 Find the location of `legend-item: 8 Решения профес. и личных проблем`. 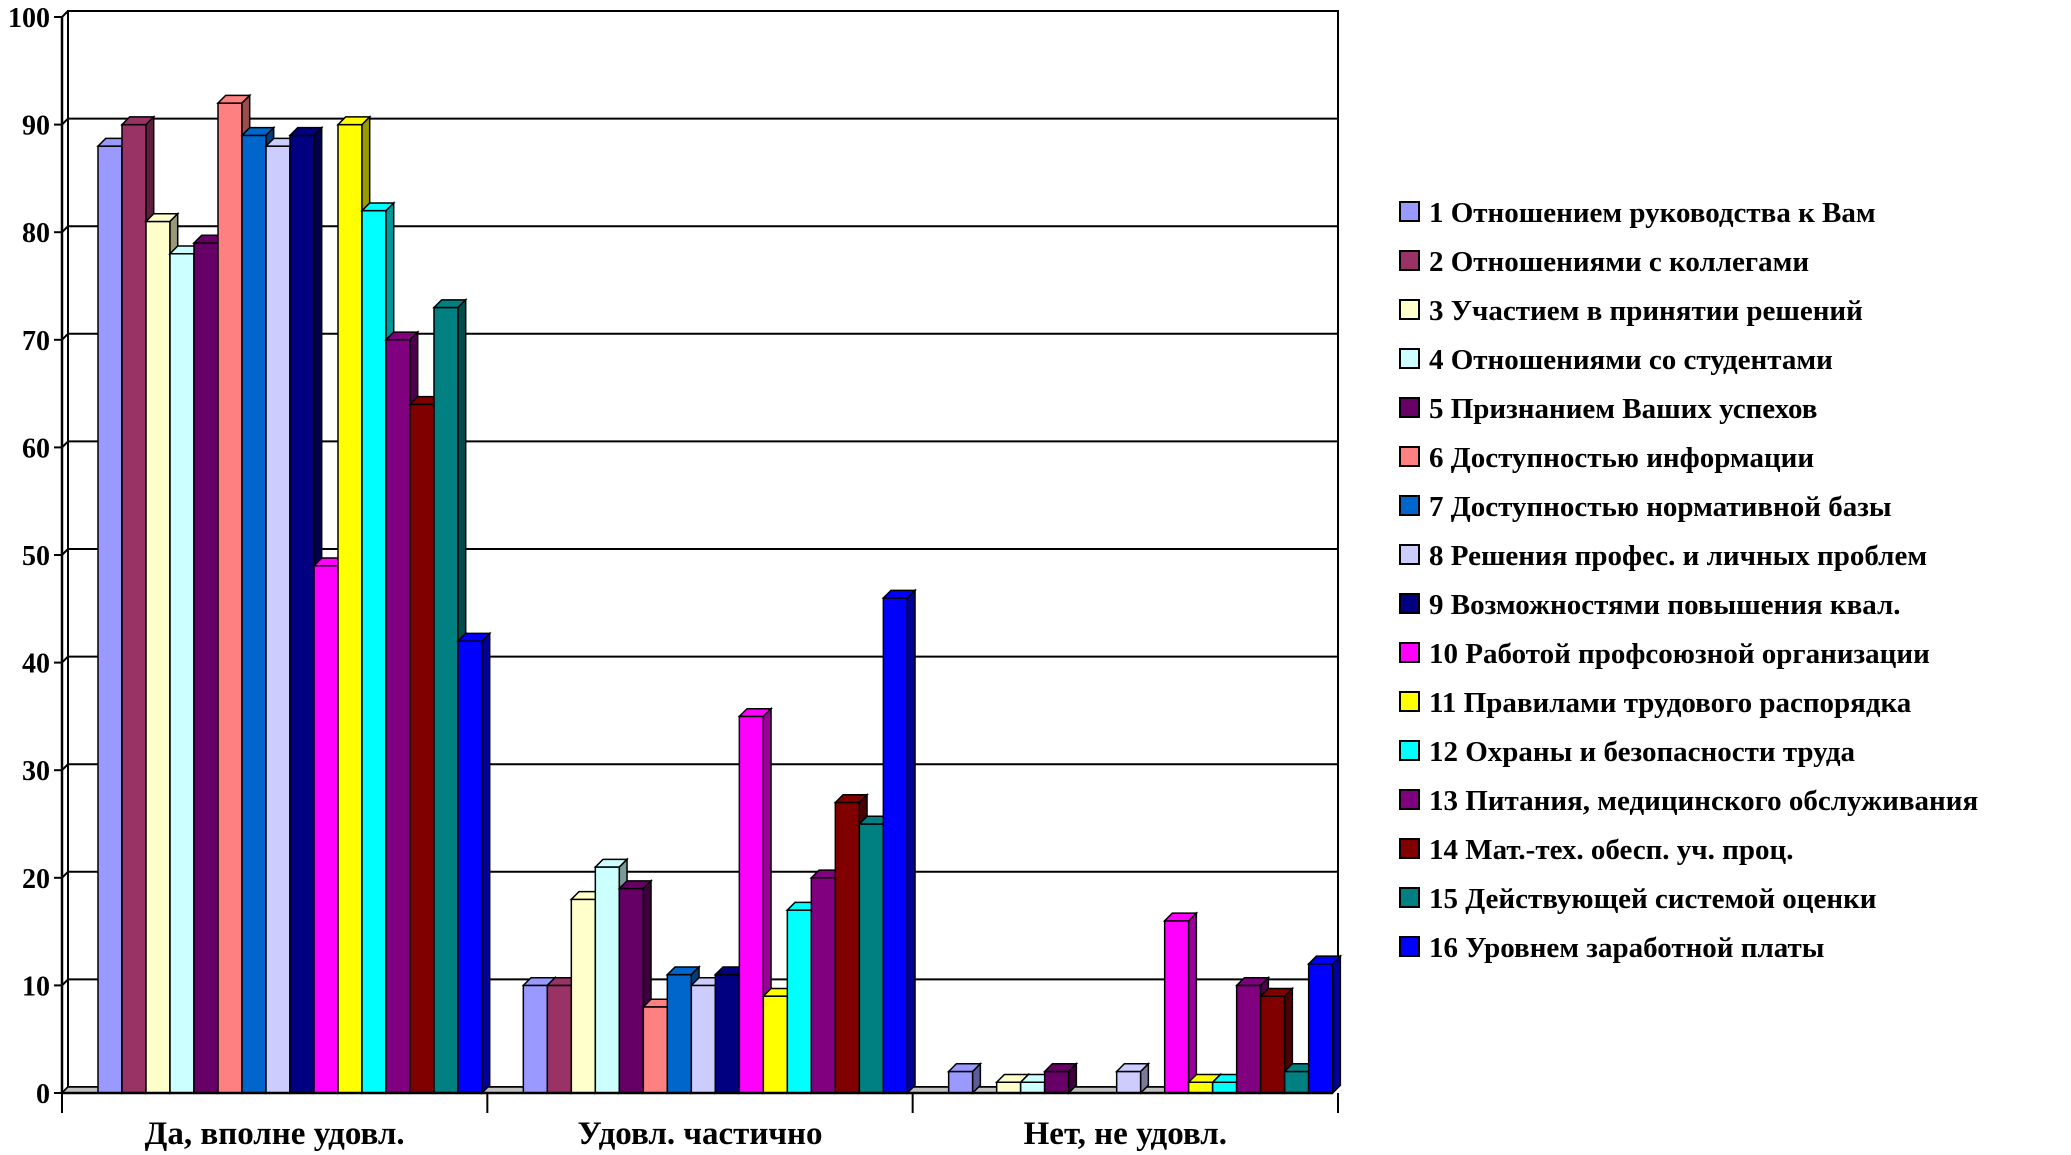

legend-item: 8 Решения профес. и личных проблем is located at coordinates (1663, 556).